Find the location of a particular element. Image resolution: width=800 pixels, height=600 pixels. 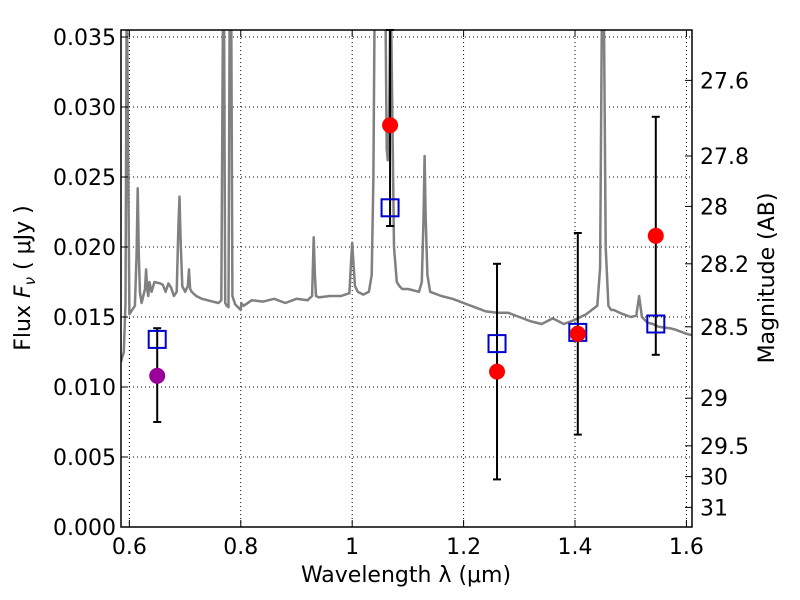

y2-tick-label: 27.6 is located at coordinates (724, 81).